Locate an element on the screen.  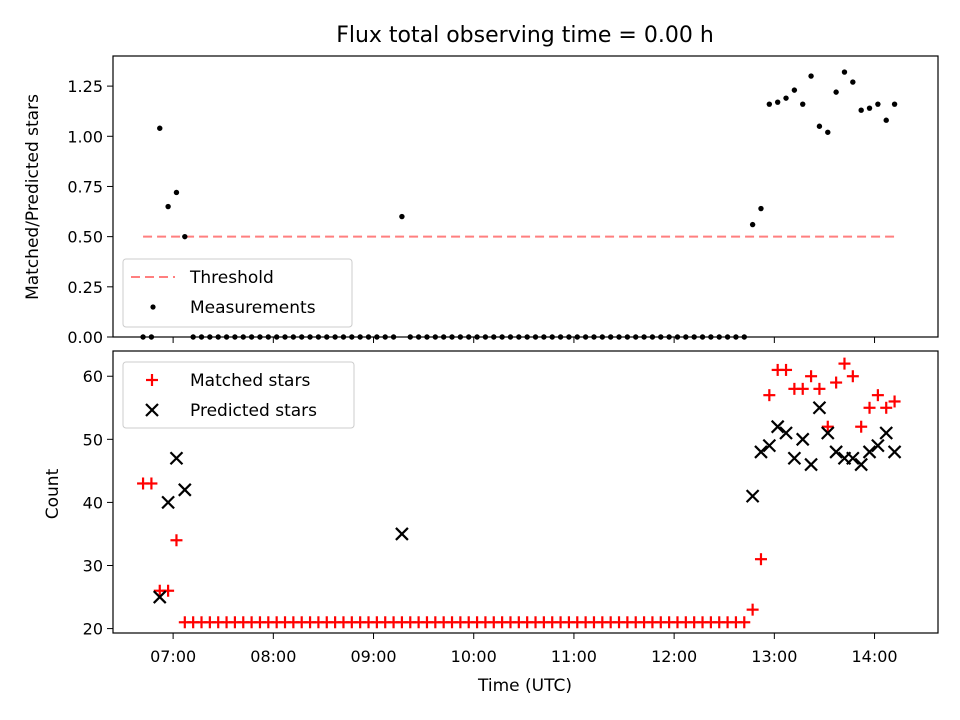
count-legend-box is located at coordinates (238, 395).